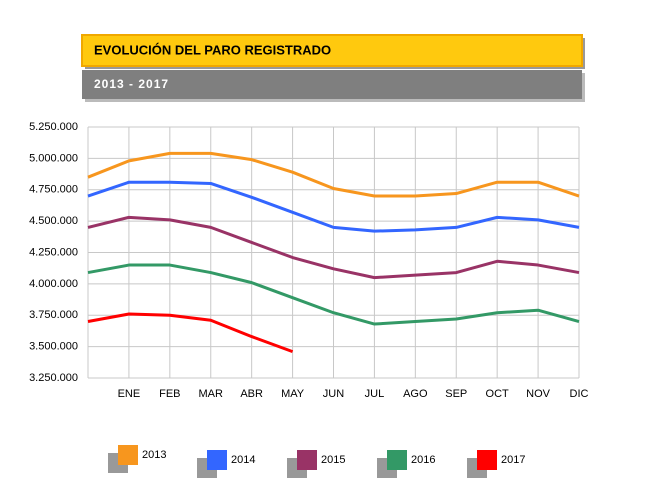  What do you see at coordinates (53, 315) in the screenshot?
I see `y-tick-label: 3.750.000` at bounding box center [53, 315].